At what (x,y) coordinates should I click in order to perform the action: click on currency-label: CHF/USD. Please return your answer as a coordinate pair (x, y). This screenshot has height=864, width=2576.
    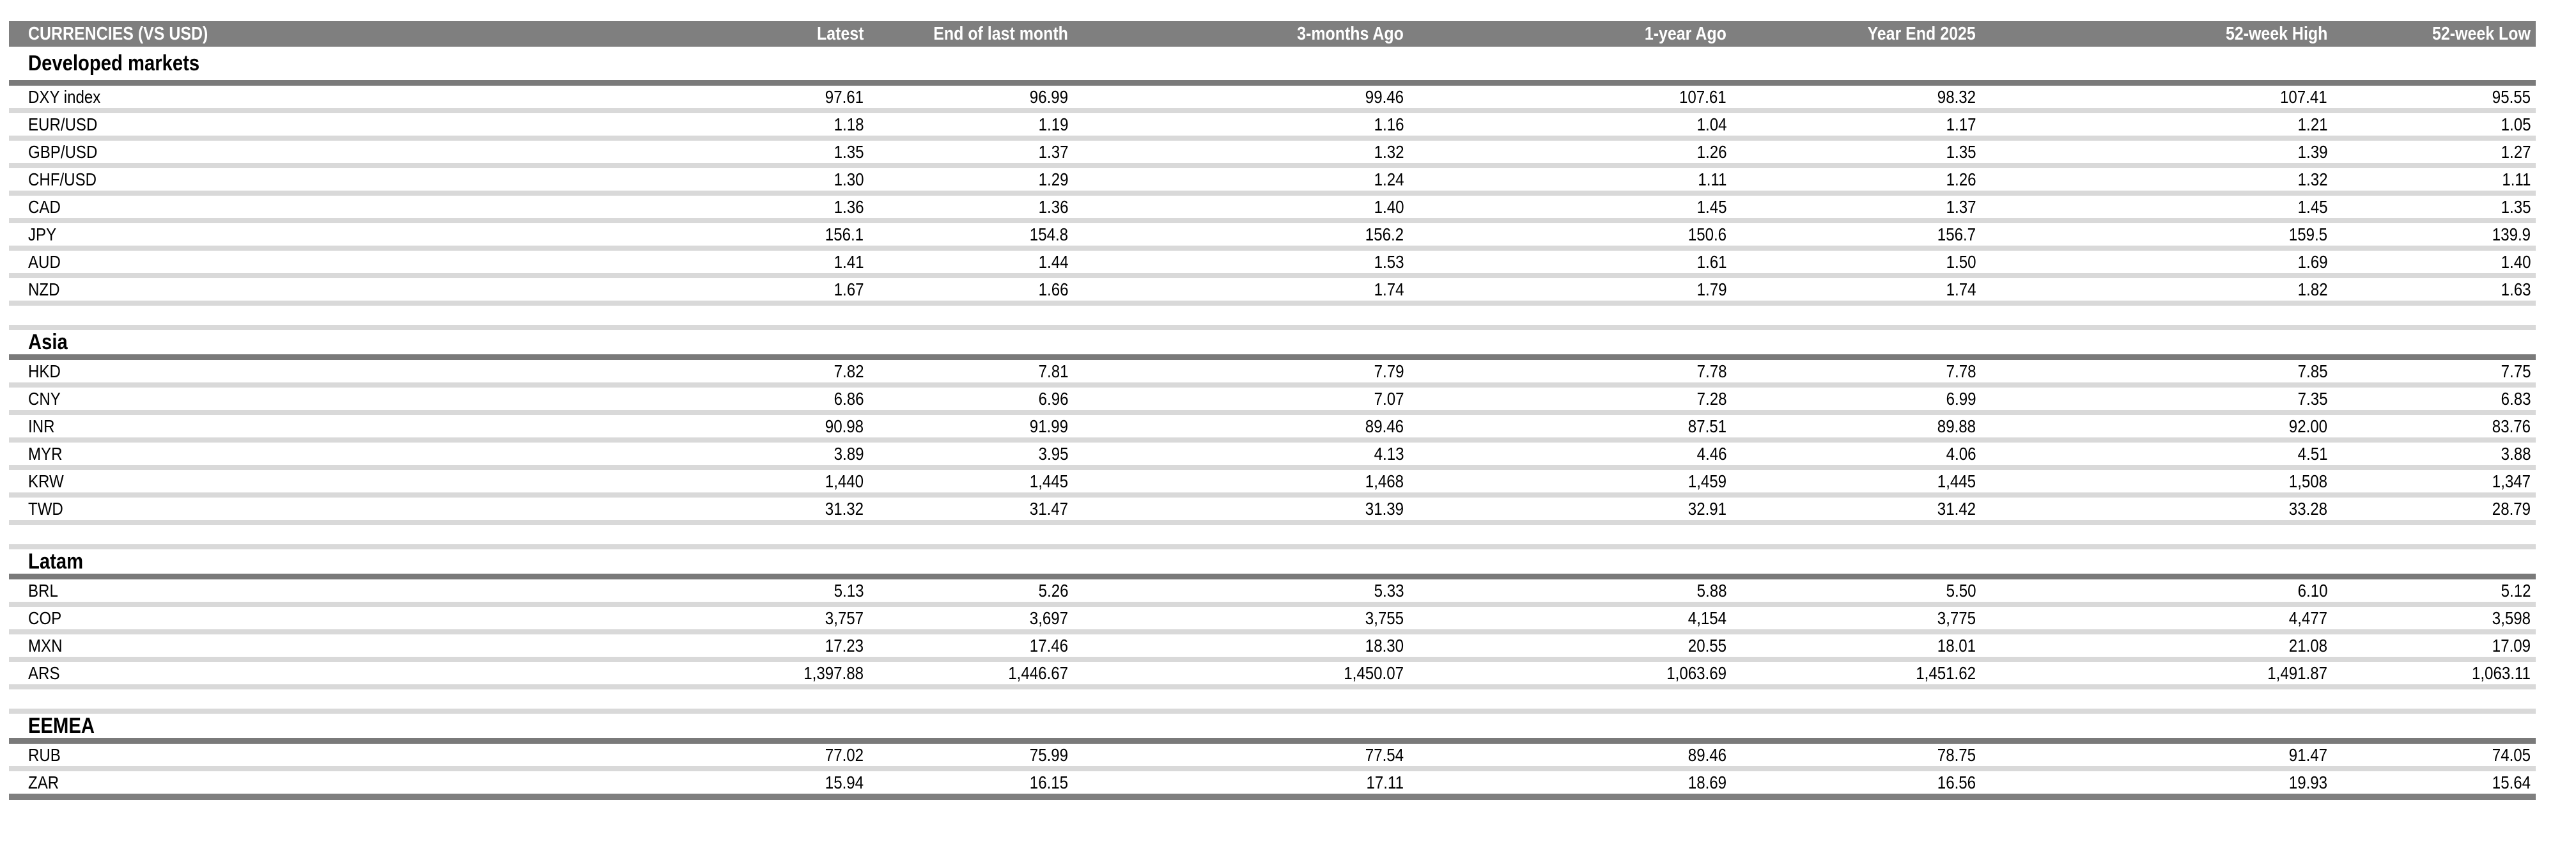
    Looking at the image, I should click on (62, 179).